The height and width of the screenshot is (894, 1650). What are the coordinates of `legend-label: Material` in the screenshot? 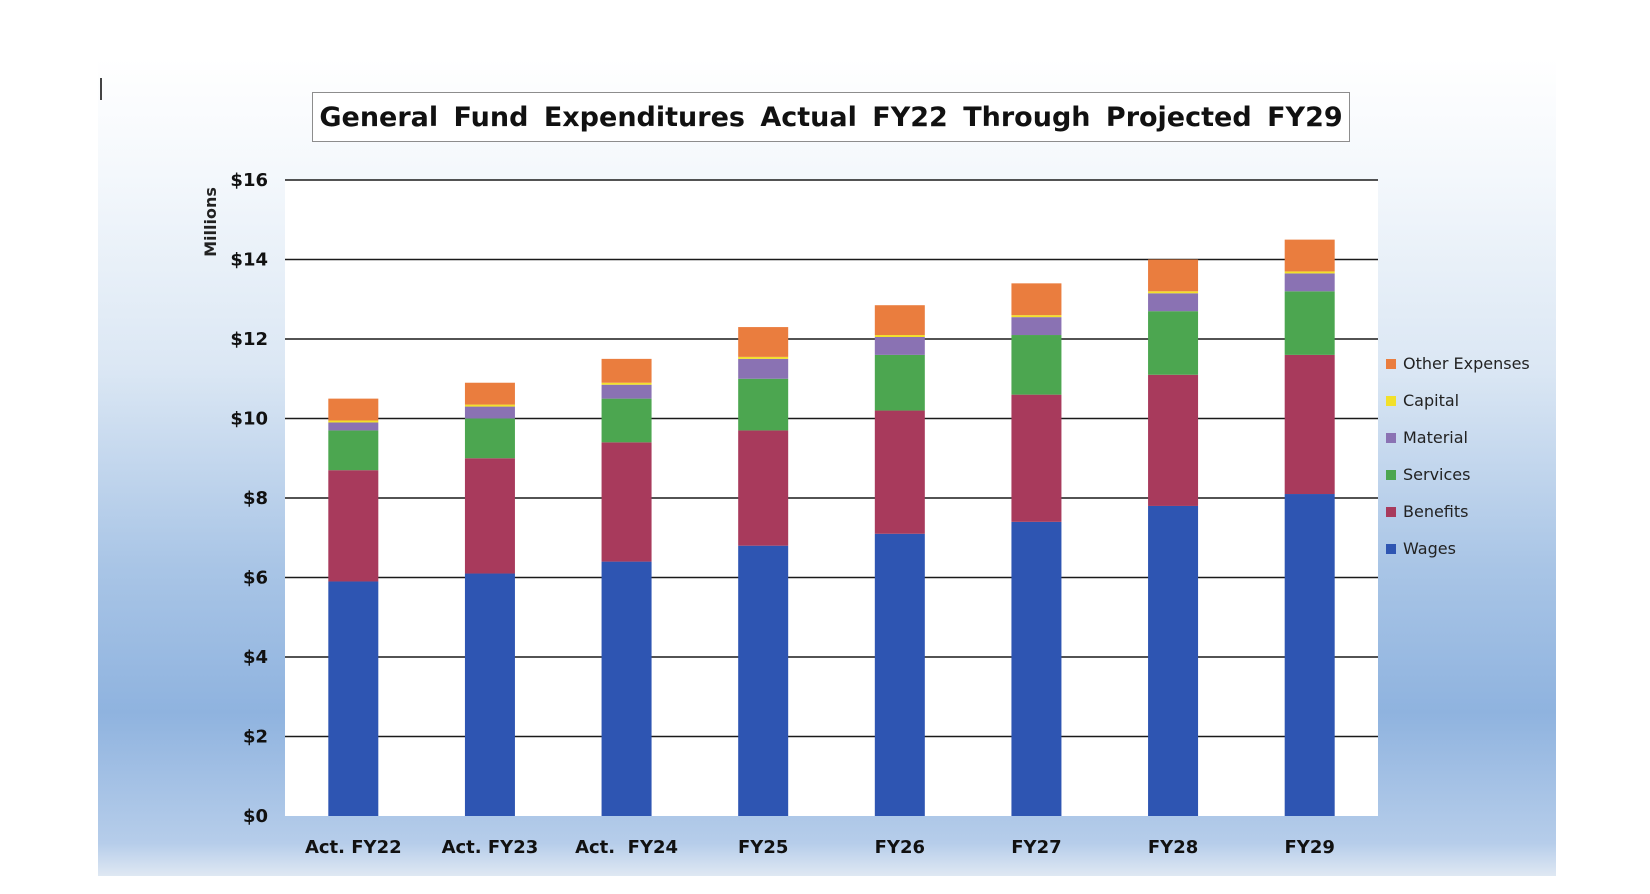 It's located at (1435, 437).